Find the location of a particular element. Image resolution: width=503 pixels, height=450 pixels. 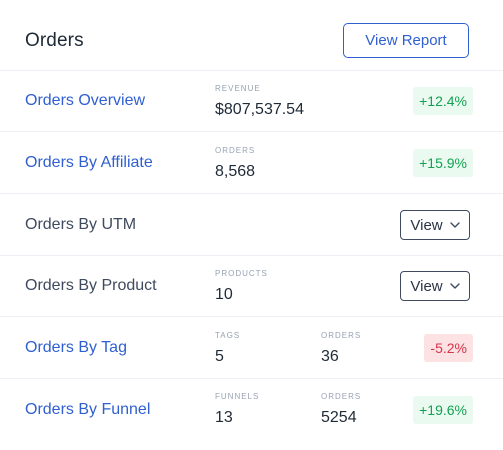

metric-value: 5254 is located at coordinates (339, 417).